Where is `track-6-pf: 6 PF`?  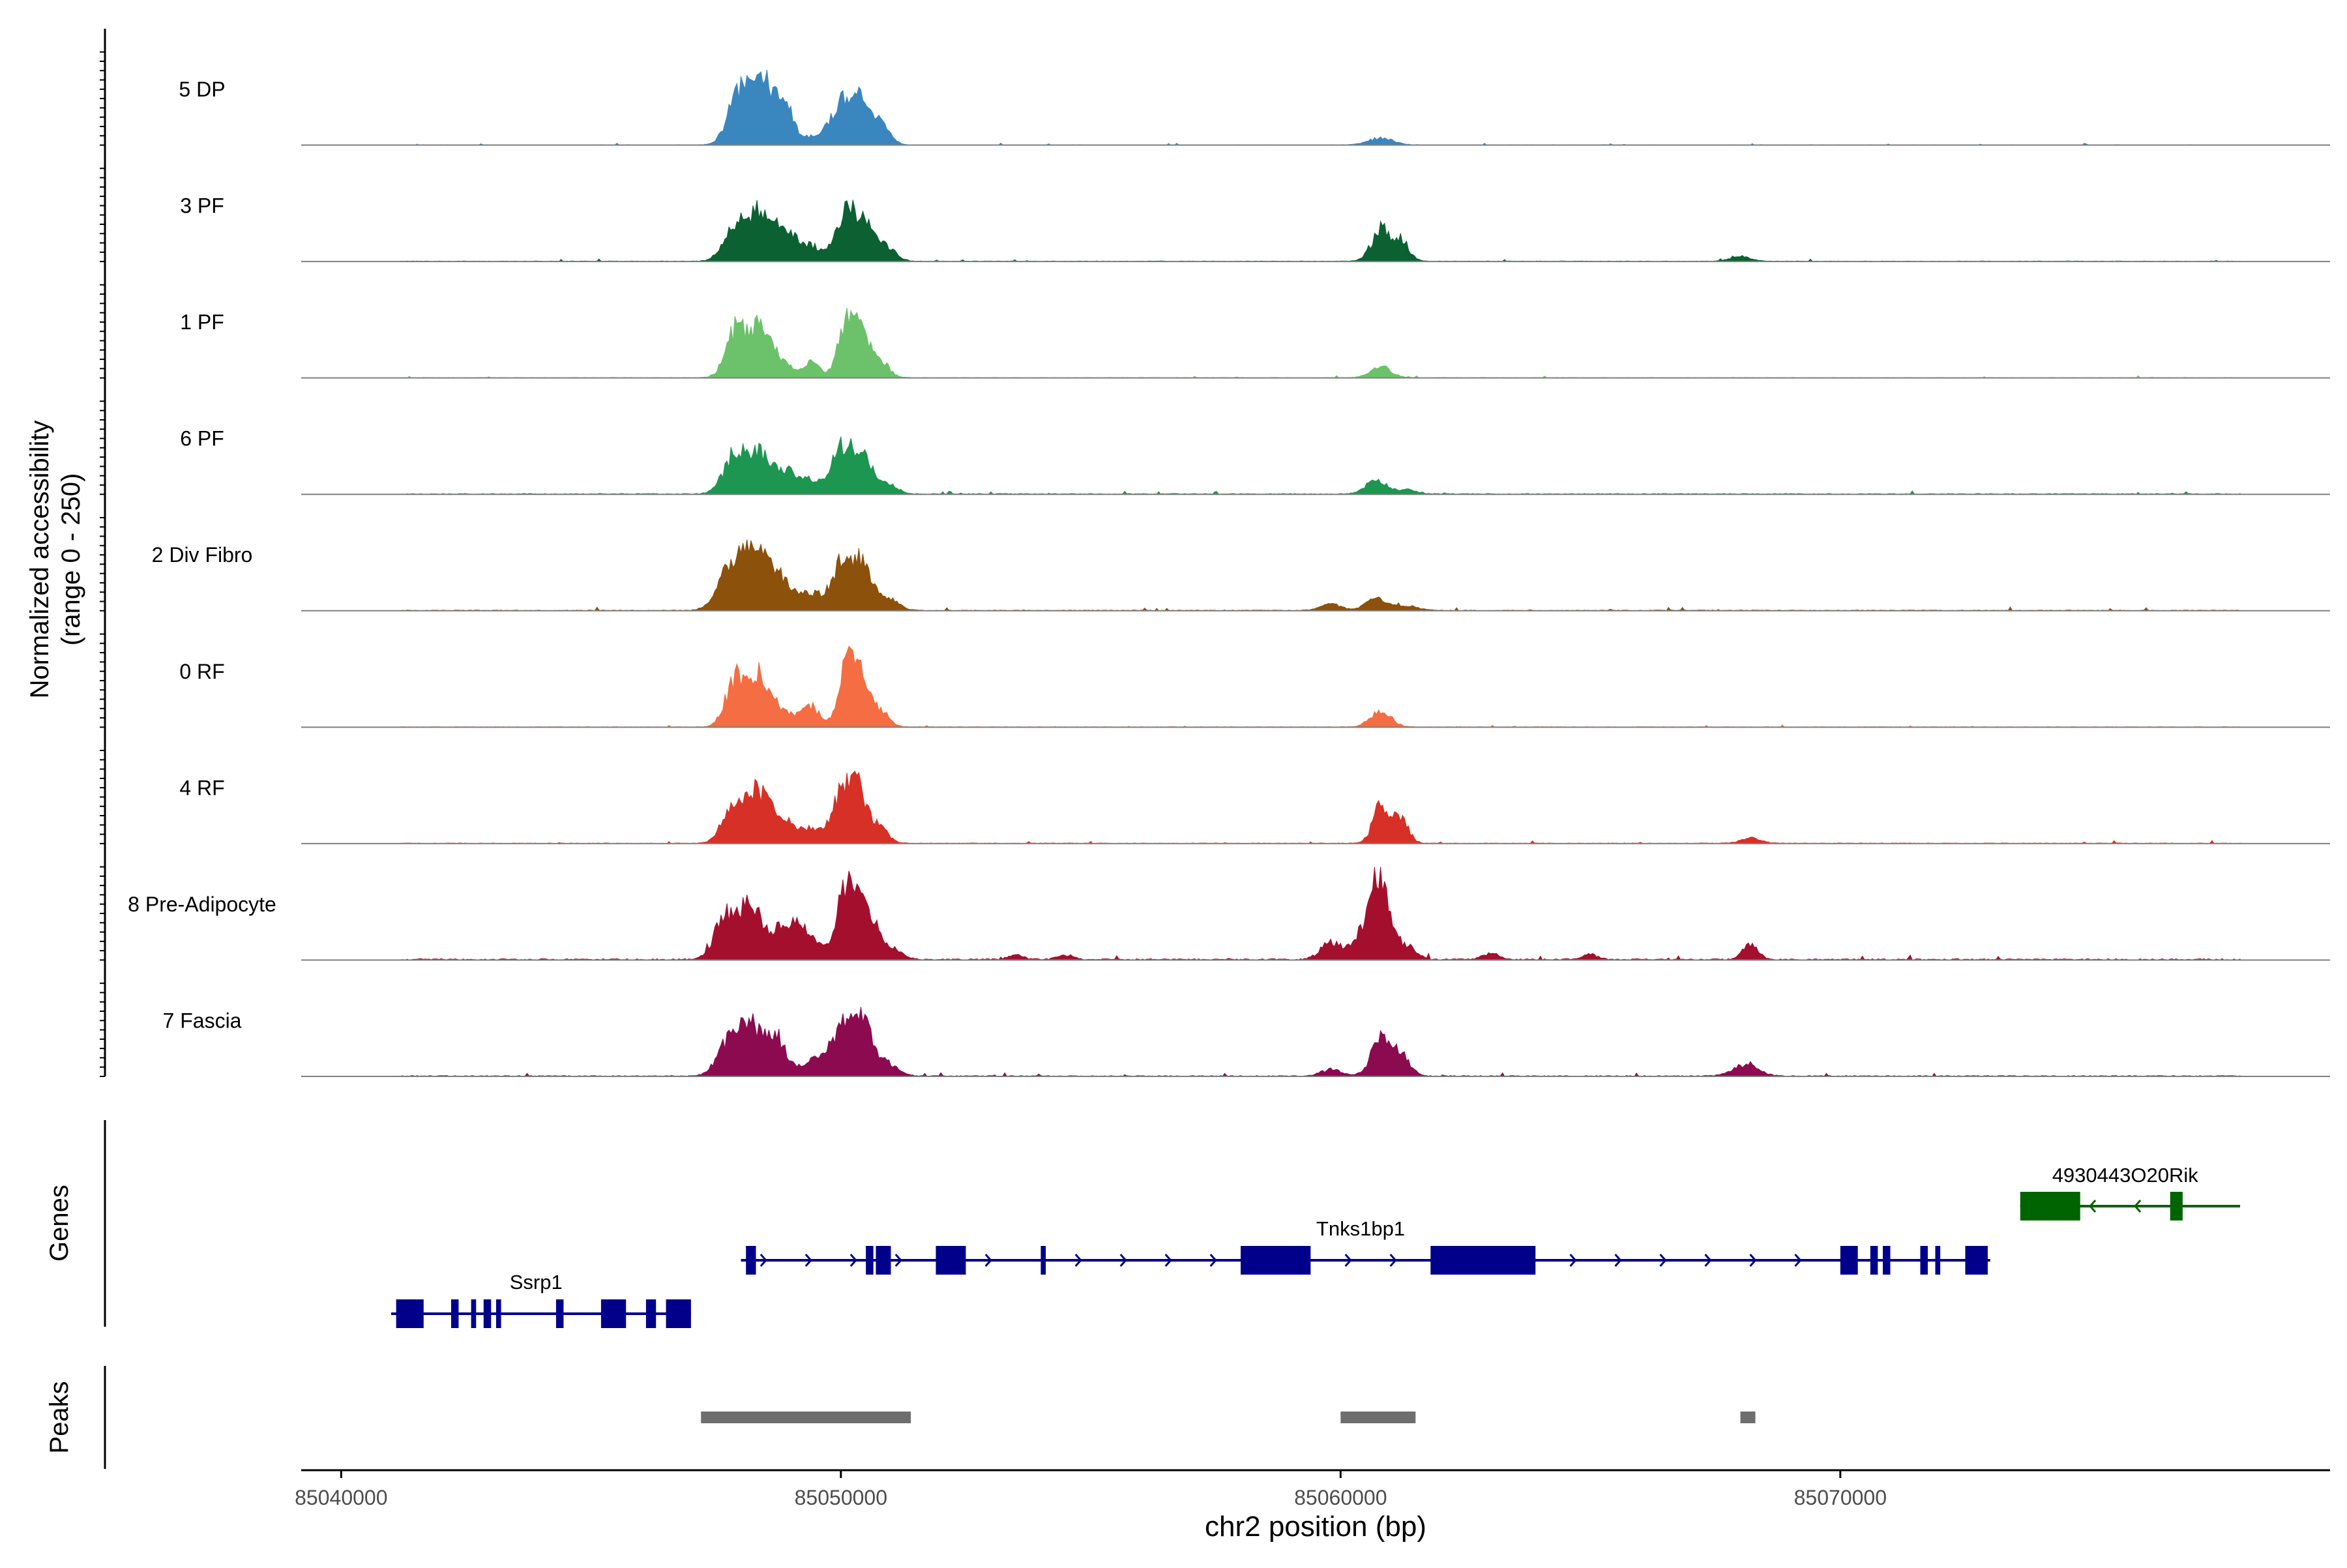
track-6-pf: 6 PF is located at coordinates (1255, 461).